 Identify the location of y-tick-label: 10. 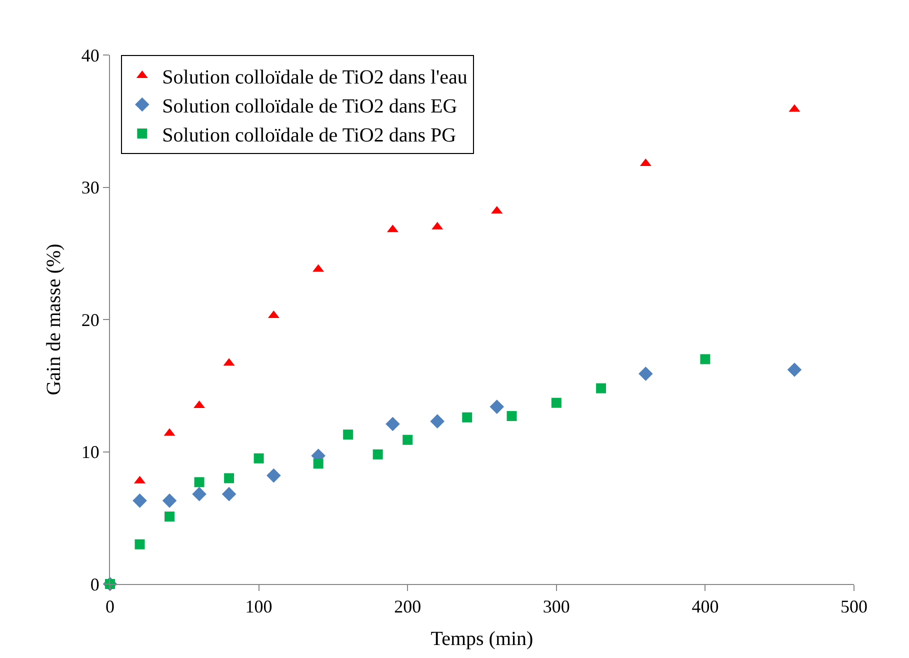
(90, 452).